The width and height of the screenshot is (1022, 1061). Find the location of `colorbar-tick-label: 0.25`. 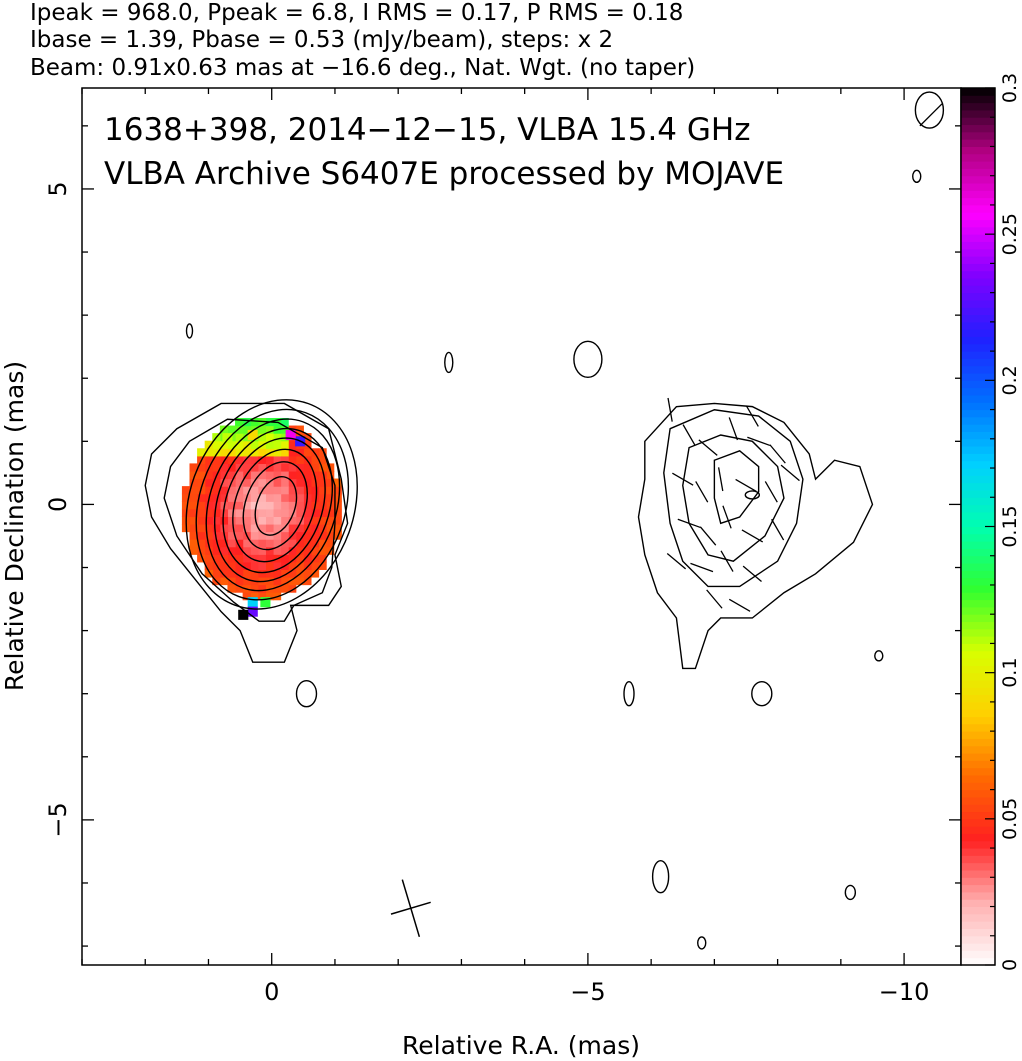

colorbar-tick-label: 0.25 is located at coordinates (1010, 234).